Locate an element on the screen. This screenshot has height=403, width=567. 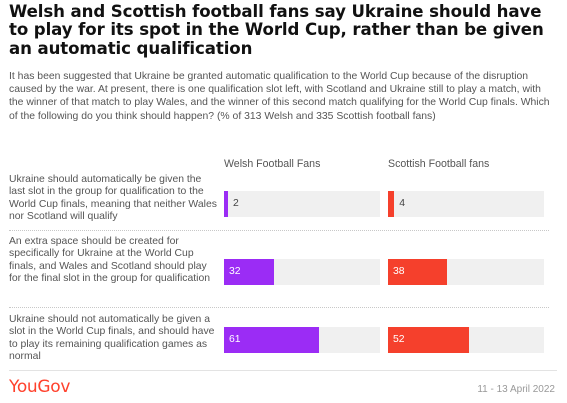
data-label: 32 is located at coordinates (235, 271).